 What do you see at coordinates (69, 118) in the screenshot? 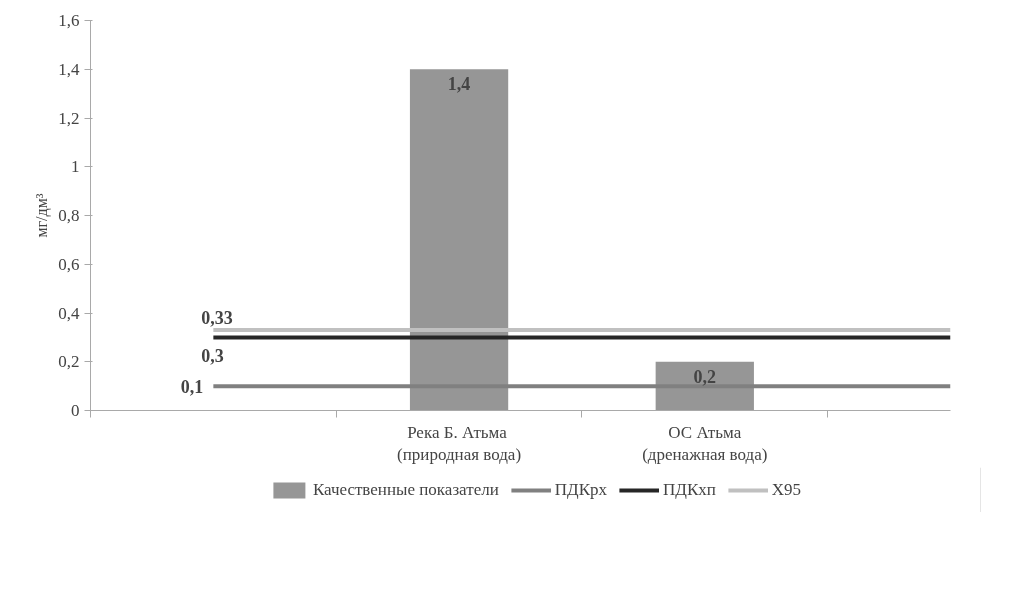
I see `y-tick-label: 1,2` at bounding box center [69, 118].